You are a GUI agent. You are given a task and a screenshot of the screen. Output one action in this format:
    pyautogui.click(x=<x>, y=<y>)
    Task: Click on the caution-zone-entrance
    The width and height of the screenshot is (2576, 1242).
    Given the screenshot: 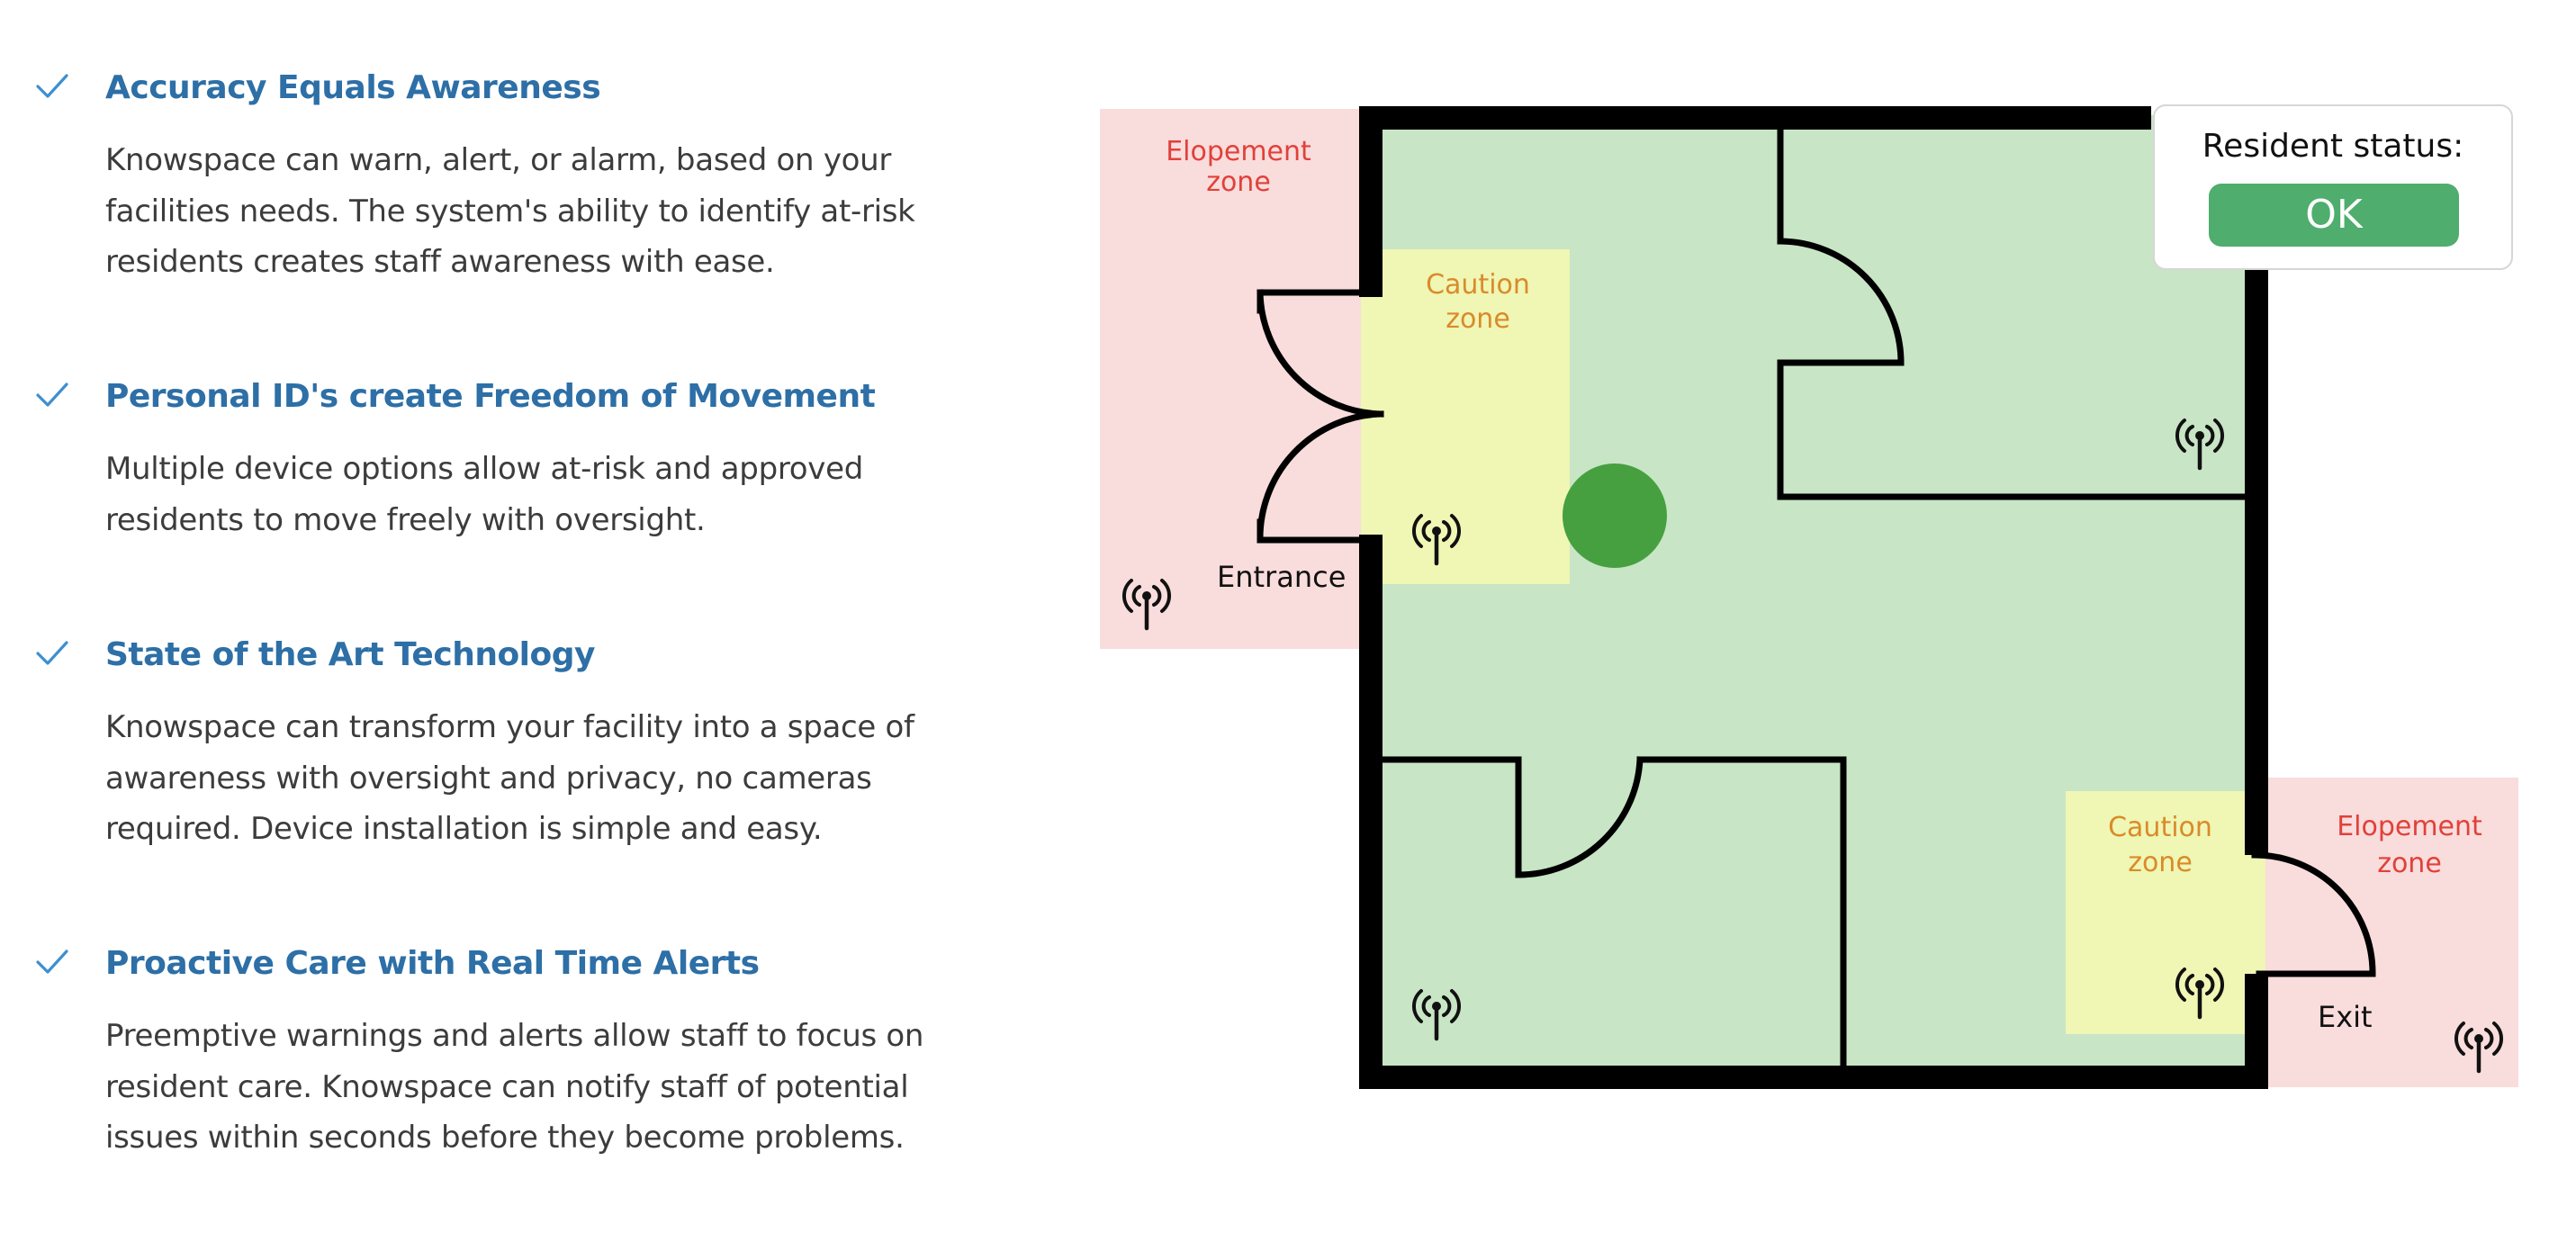 What is the action you would take?
    pyautogui.click(x=1465, y=416)
    